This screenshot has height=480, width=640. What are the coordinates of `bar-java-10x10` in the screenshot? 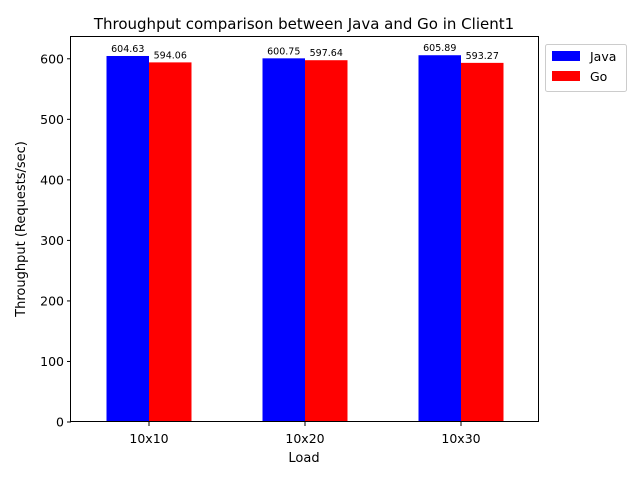 It's located at (127, 239).